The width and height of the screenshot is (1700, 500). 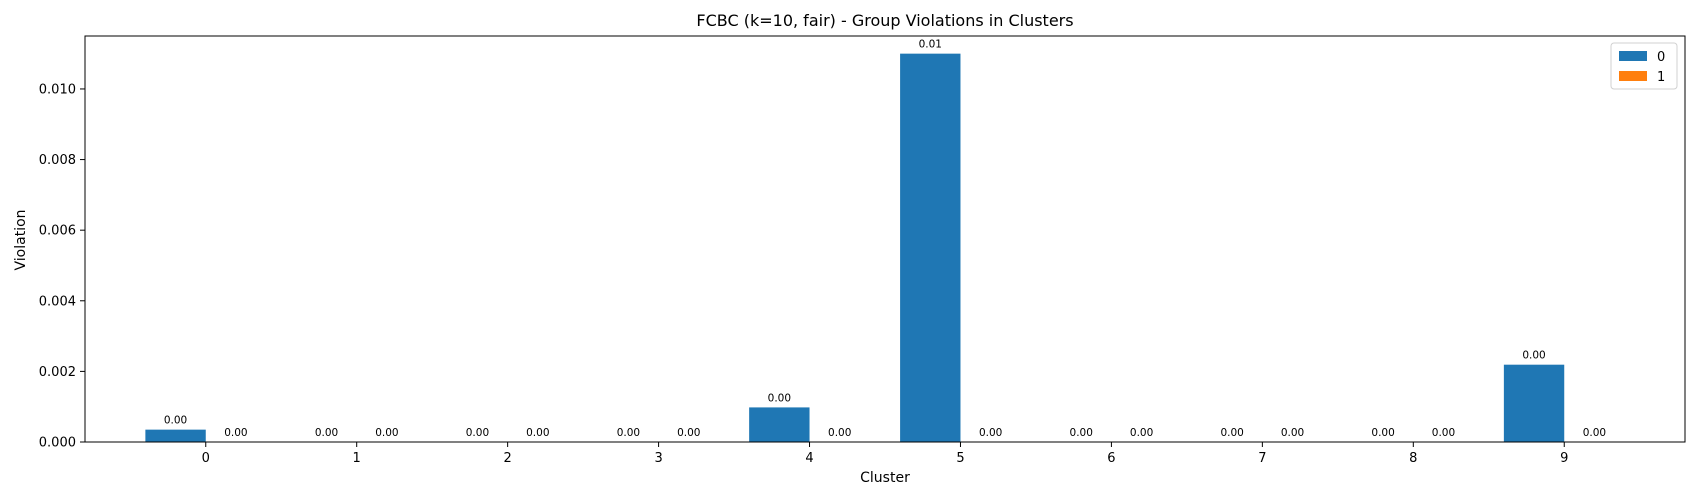 I want to click on x-tick-label: 7, so click(x=1262, y=458).